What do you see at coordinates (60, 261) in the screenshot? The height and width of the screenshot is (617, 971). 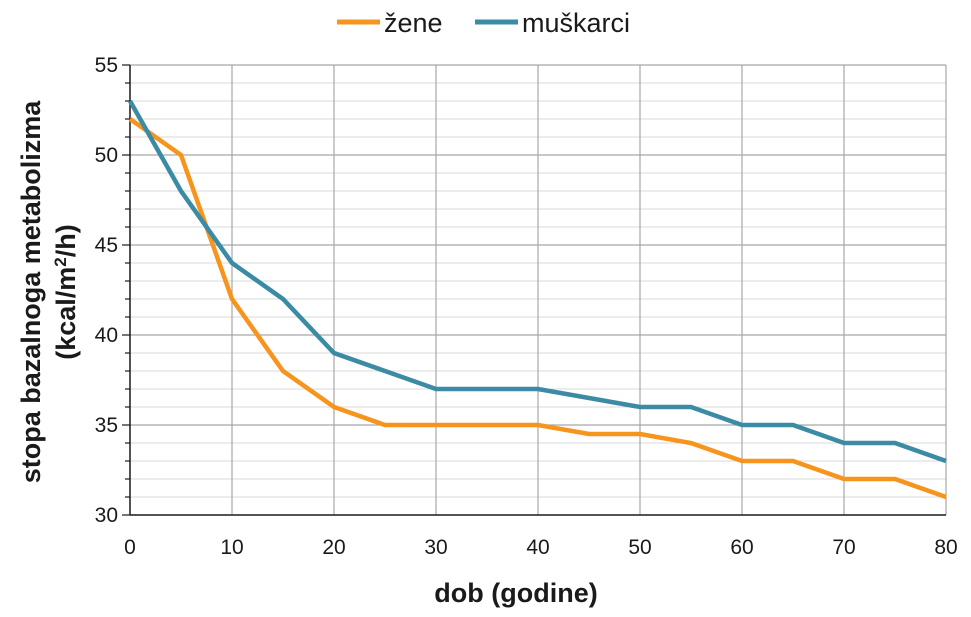 I see `y-axis-title-unit-sup: 2` at bounding box center [60, 261].